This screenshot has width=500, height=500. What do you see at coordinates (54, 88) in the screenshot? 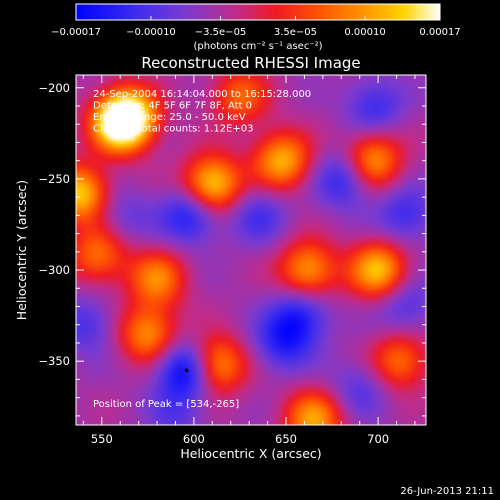
I see `y-tick-label: −200` at bounding box center [54, 88].